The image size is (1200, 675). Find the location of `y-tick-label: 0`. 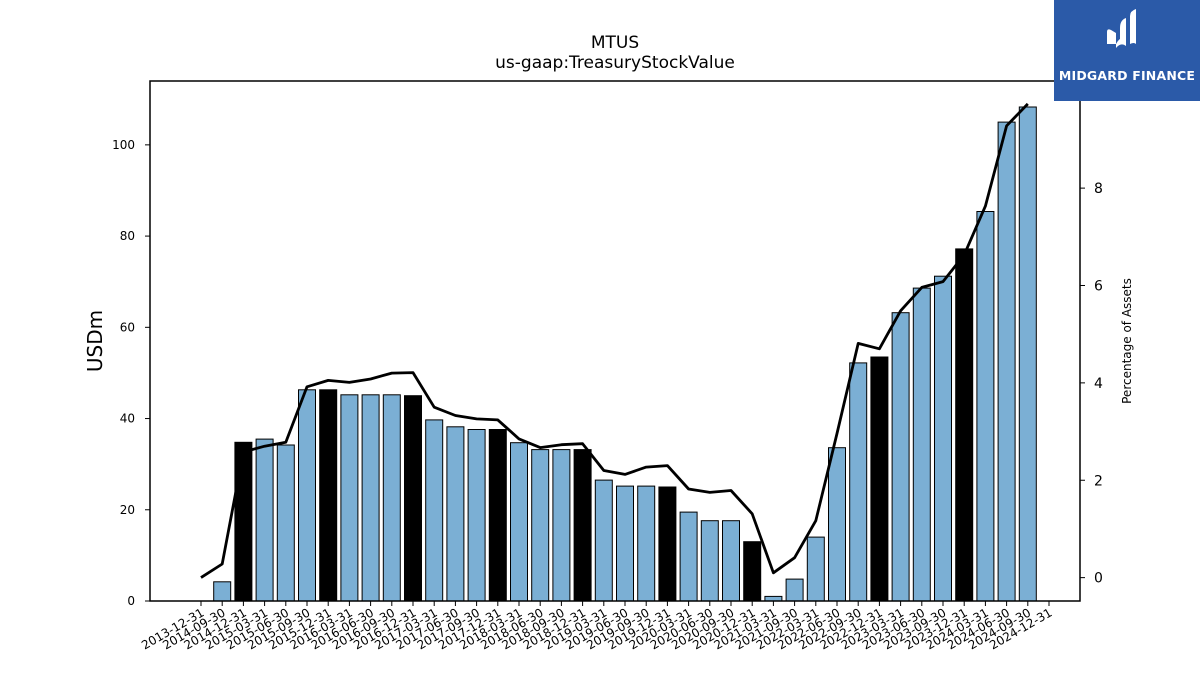

y-tick-label: 0 is located at coordinates (131, 601).